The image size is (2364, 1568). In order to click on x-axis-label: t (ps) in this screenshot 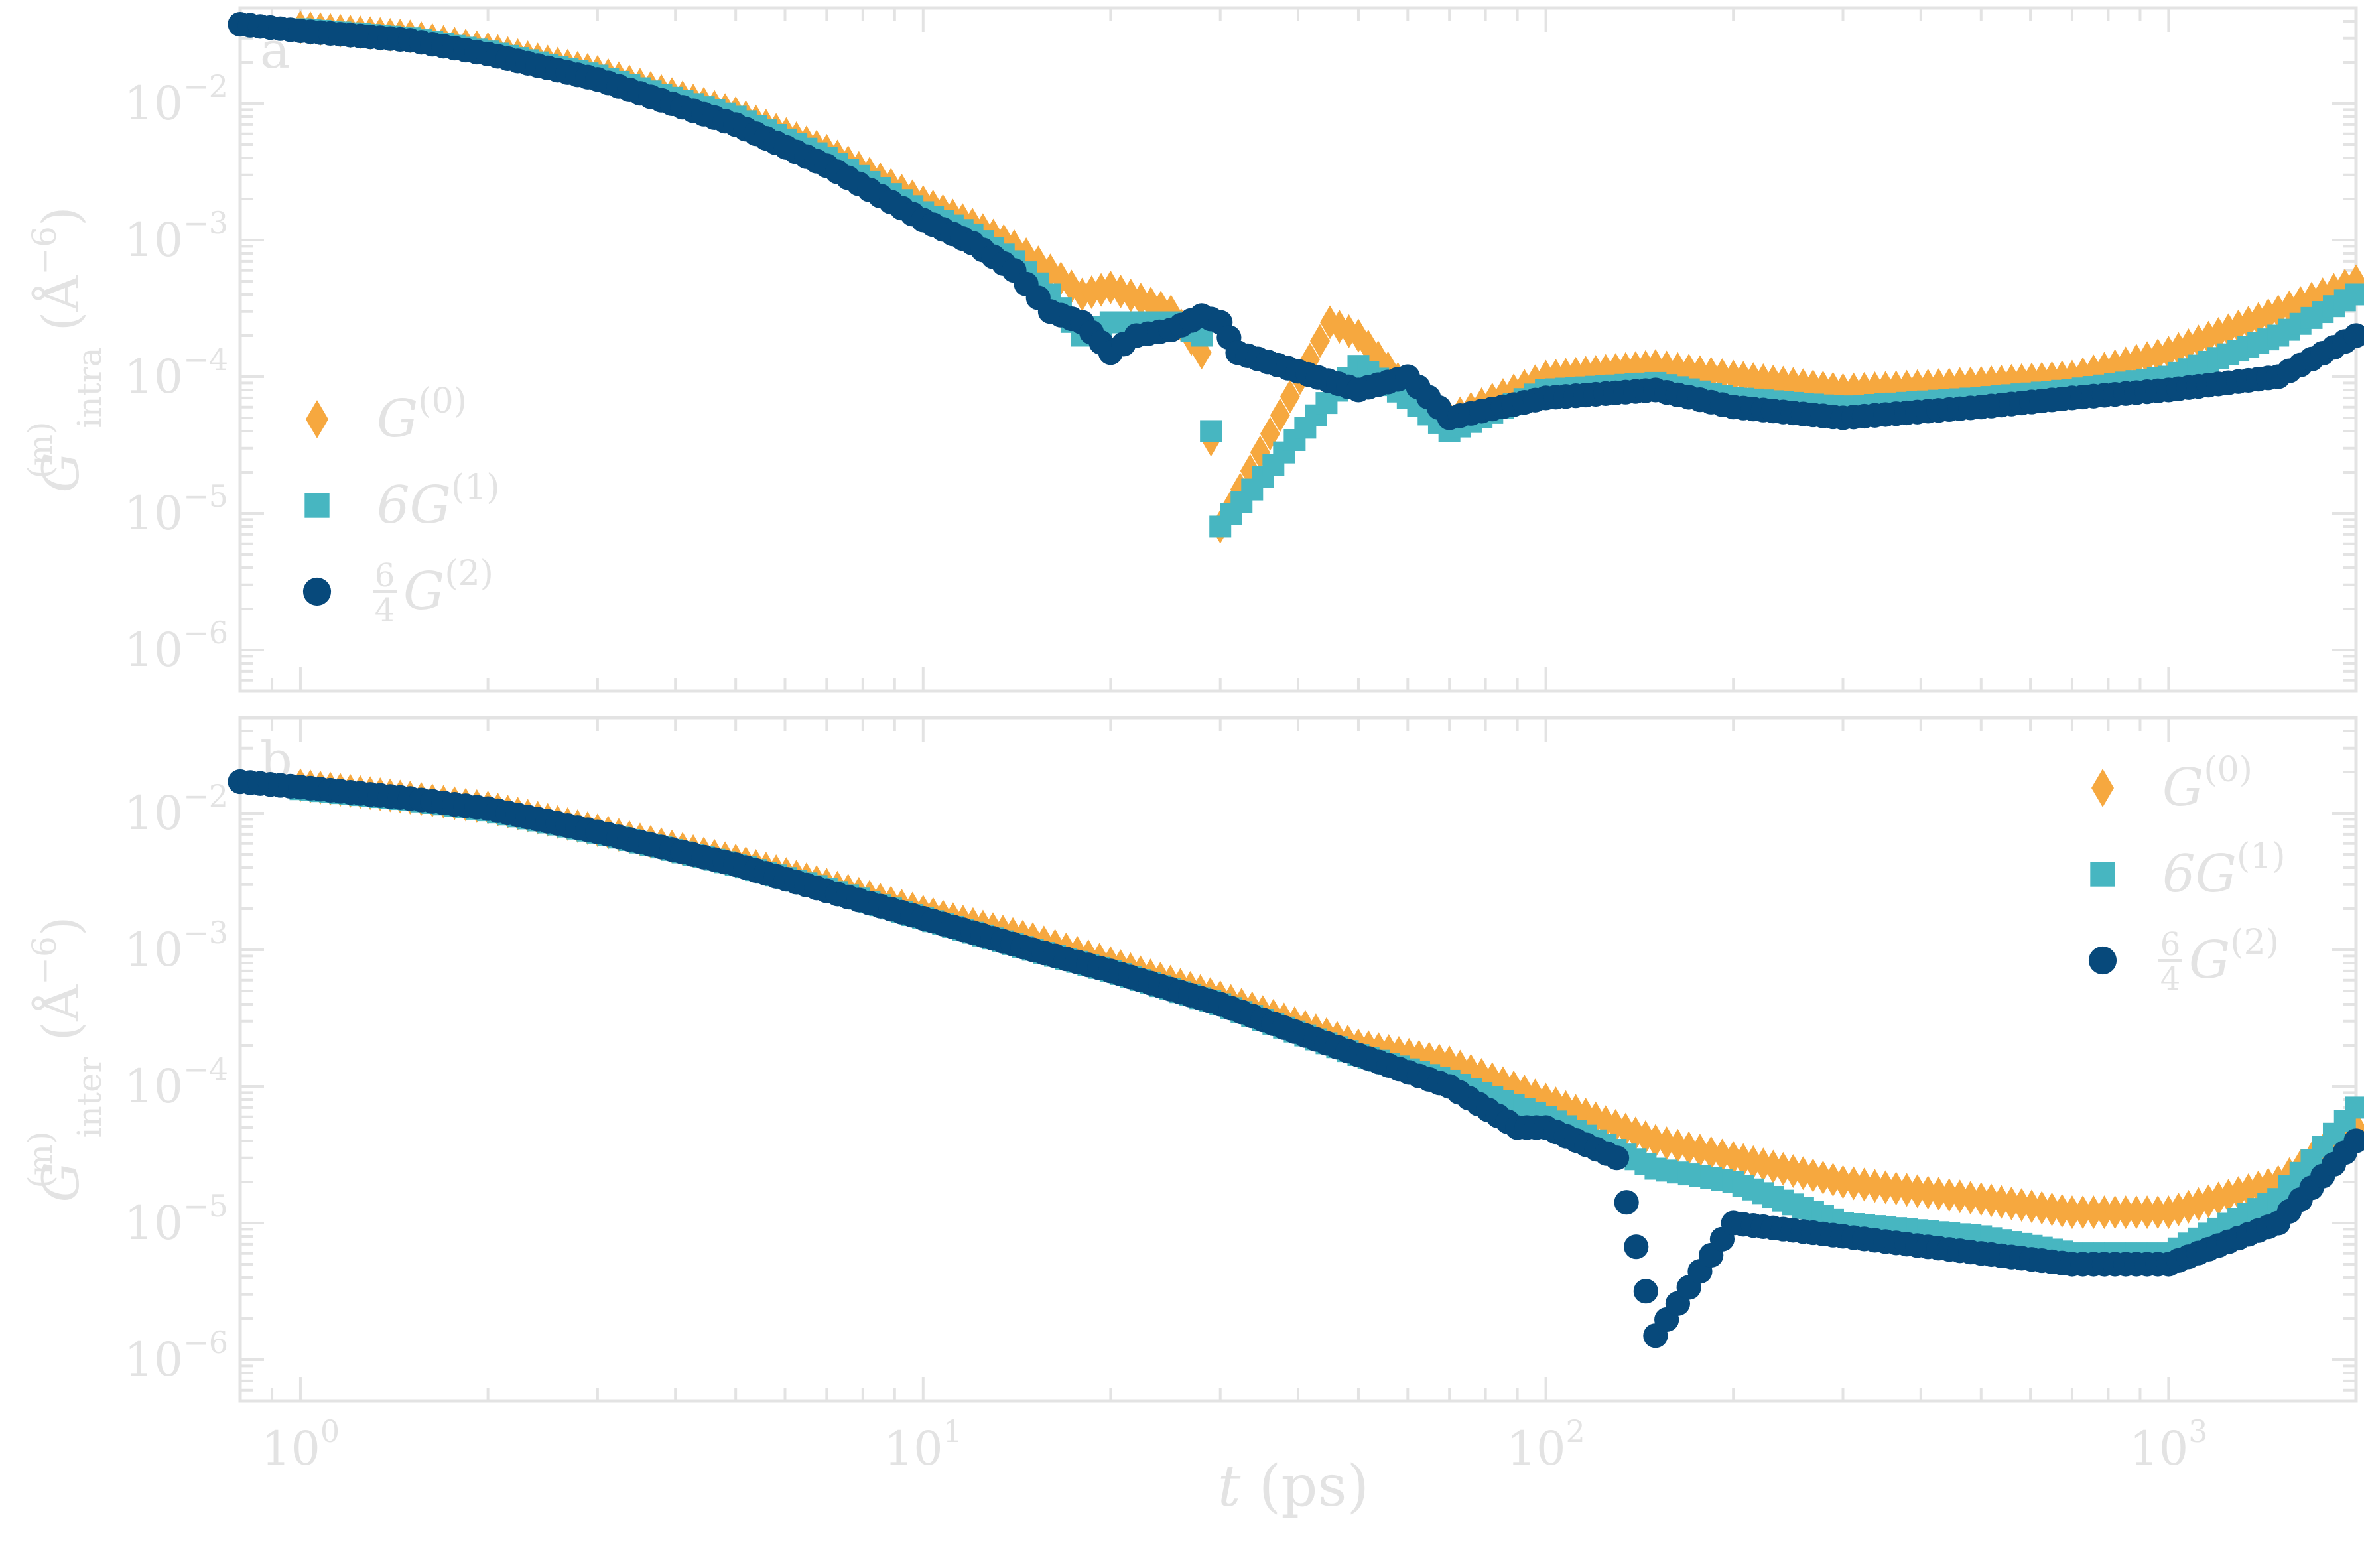, I will do `click(1293, 1487)`.